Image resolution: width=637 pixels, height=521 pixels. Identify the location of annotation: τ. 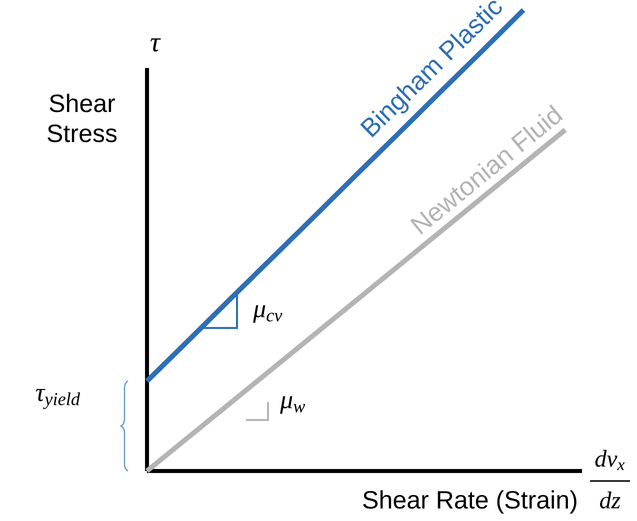
(155, 45).